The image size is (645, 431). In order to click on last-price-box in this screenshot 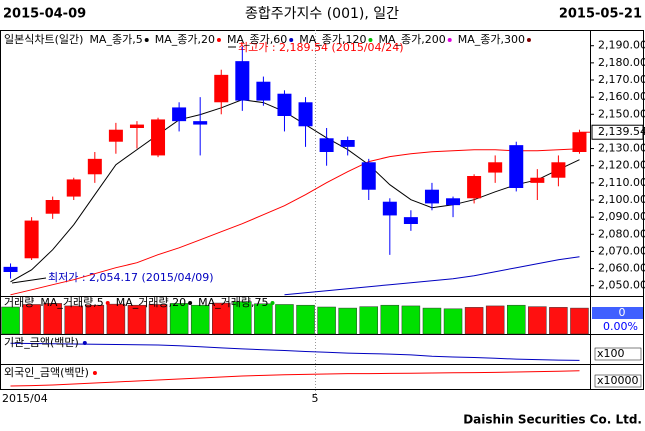, I will do `click(617, 132)`.